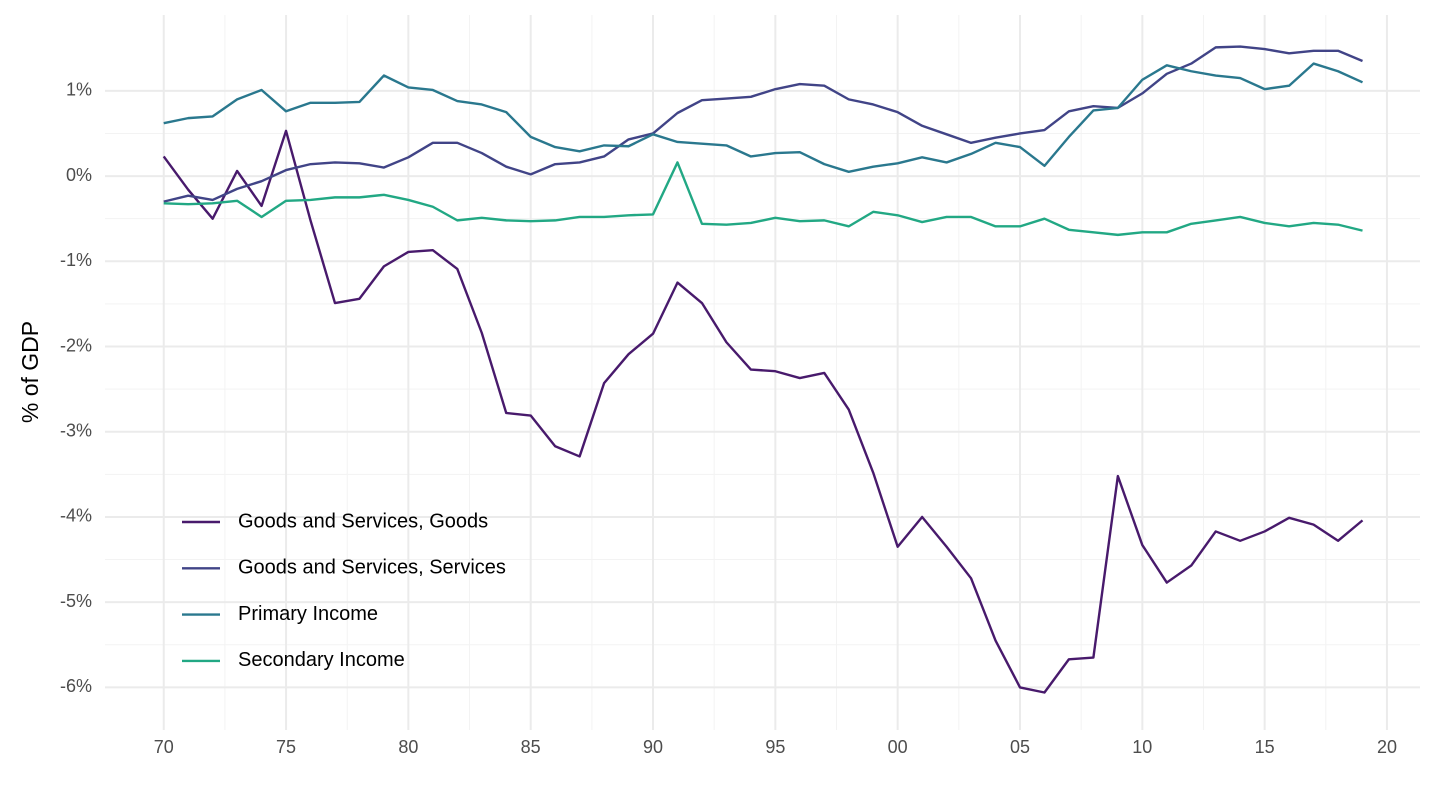 This screenshot has height=810, width=1440. What do you see at coordinates (898, 747) in the screenshot?
I see `x-tick-label: 00` at bounding box center [898, 747].